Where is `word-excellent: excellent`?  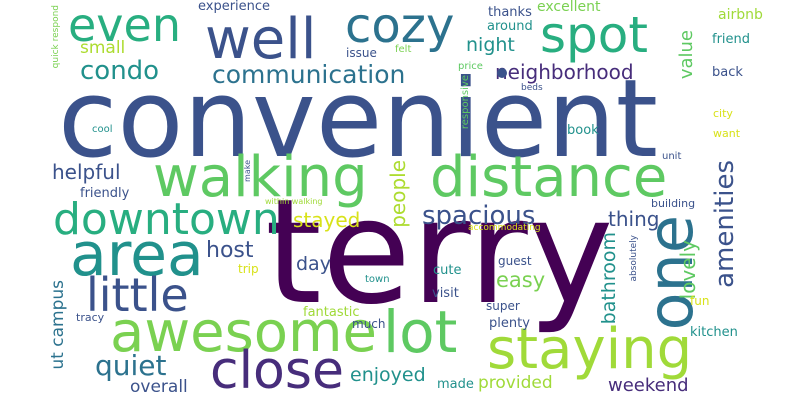
word-excellent: excellent is located at coordinates (569, 7).